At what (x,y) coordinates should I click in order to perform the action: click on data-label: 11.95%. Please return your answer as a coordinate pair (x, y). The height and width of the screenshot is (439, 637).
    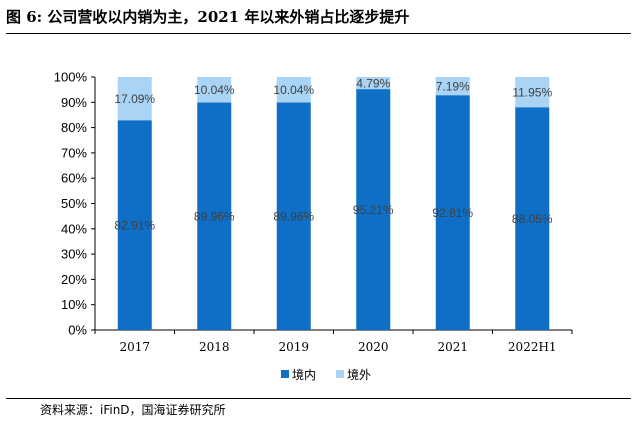
    Looking at the image, I should click on (532, 93).